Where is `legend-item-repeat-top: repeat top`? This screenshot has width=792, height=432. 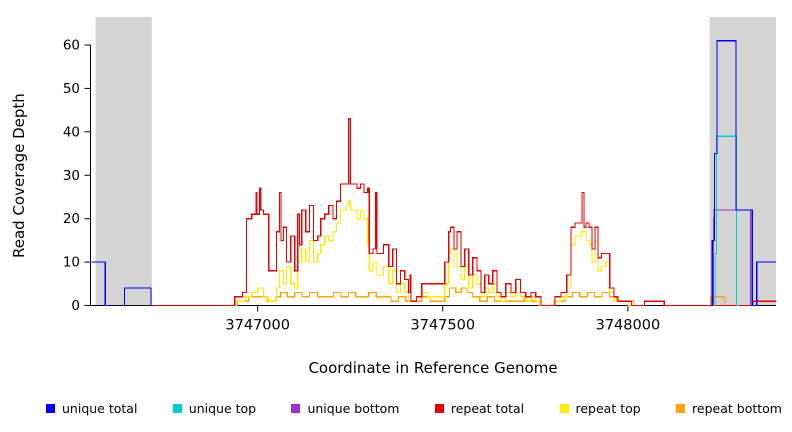
legend-item-repeat-top: repeat top is located at coordinates (600, 408).